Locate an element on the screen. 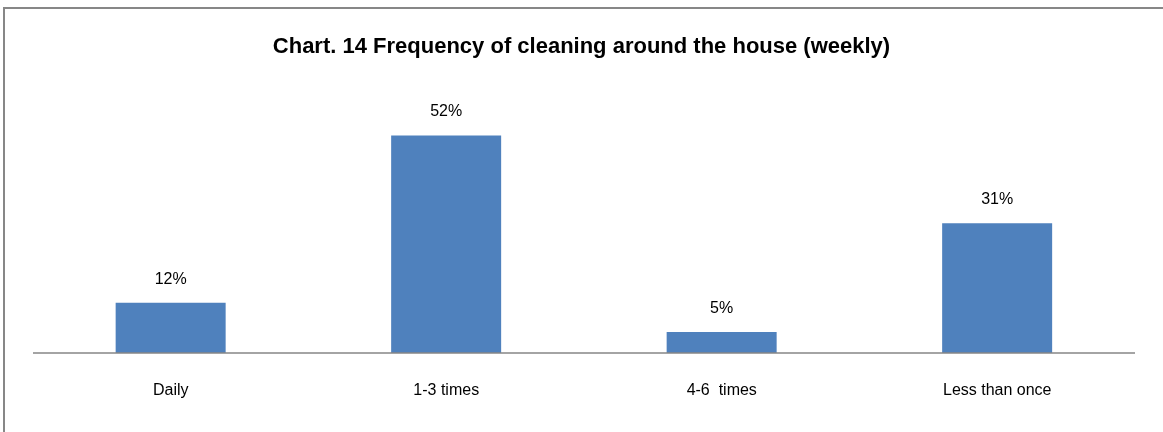 The image size is (1163, 432). data-label: 5% is located at coordinates (722, 308).